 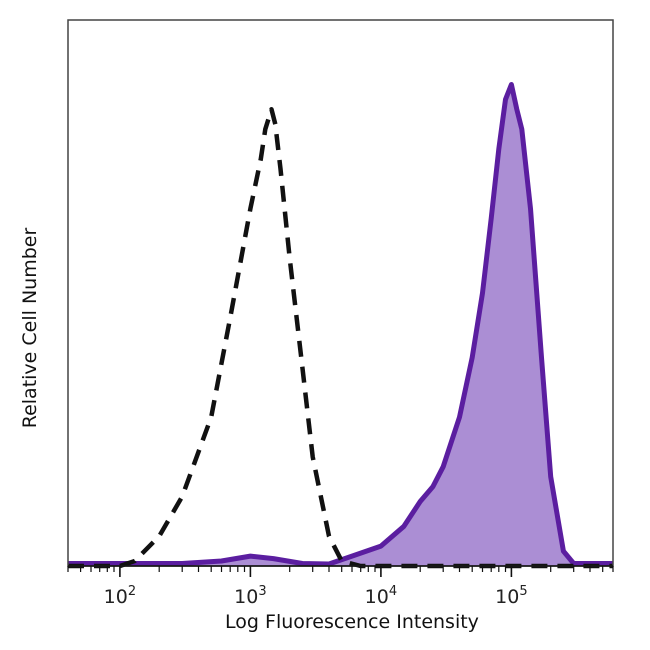 What do you see at coordinates (340, 571) in the screenshot?
I see `x-axis-ticks` at bounding box center [340, 571].